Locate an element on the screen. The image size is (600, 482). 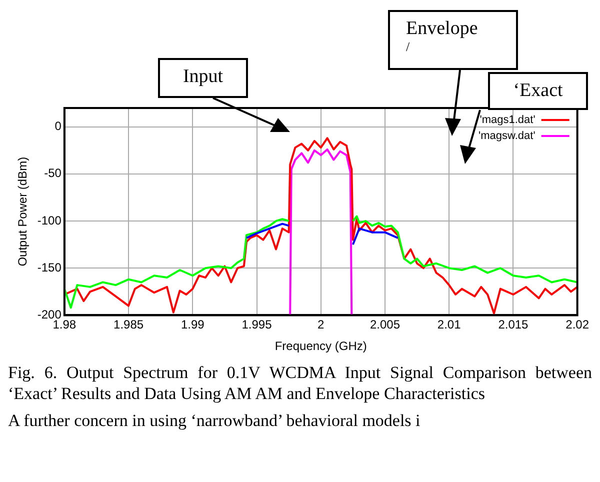
x-tick-label: 2.02 is located at coordinates (578, 325).